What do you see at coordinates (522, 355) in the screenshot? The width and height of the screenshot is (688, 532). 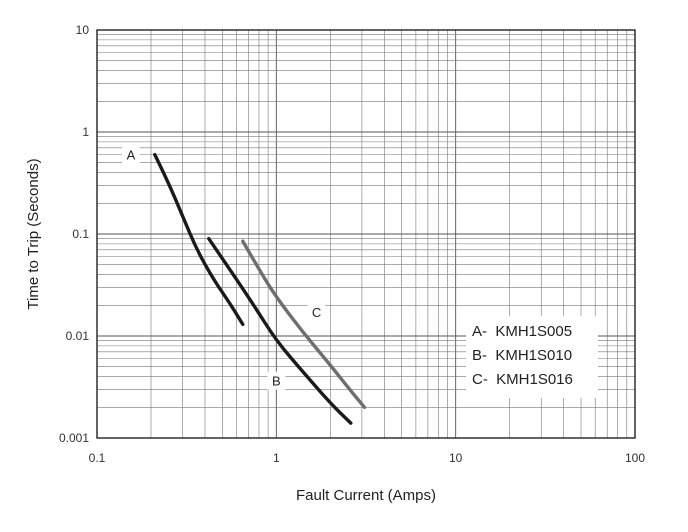 I see `legend-entry-b: B- KMH1S010` at bounding box center [522, 355].